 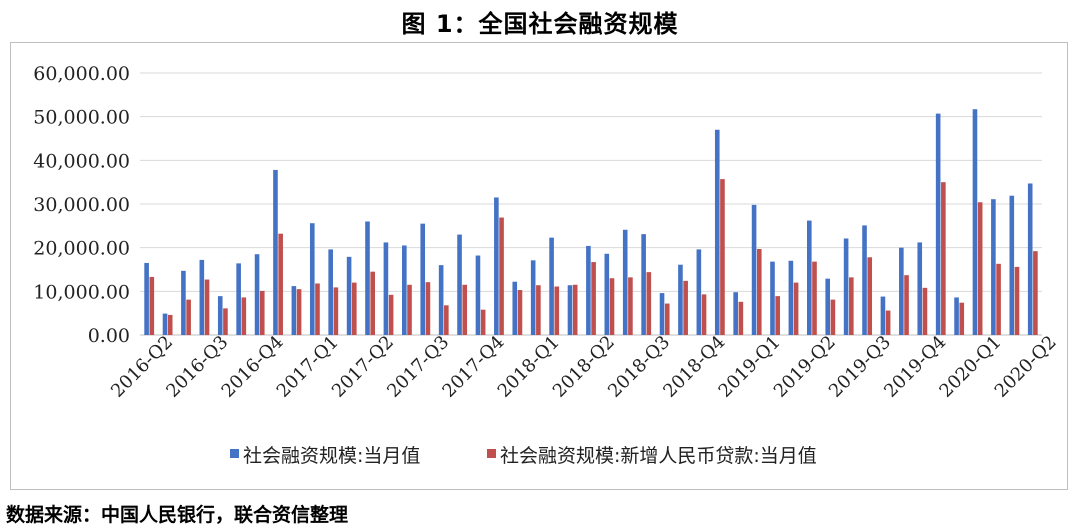 What do you see at coordinates (234, 453) in the screenshot?
I see `legend-total-financing-swatch` at bounding box center [234, 453].